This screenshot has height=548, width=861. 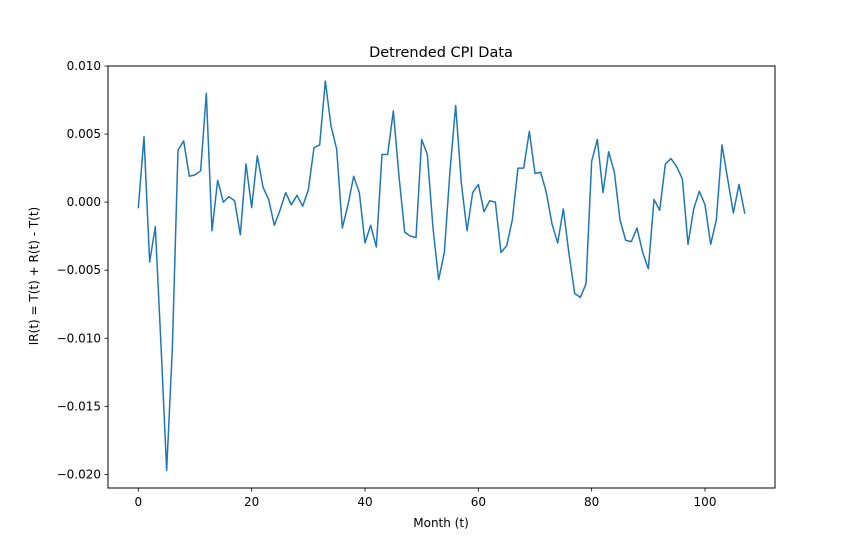 I want to click on y-axis-ticks: 0.010 0.005 0.000 −0.005 −0.010 −0.015 −0.020, so click(x=82, y=270).